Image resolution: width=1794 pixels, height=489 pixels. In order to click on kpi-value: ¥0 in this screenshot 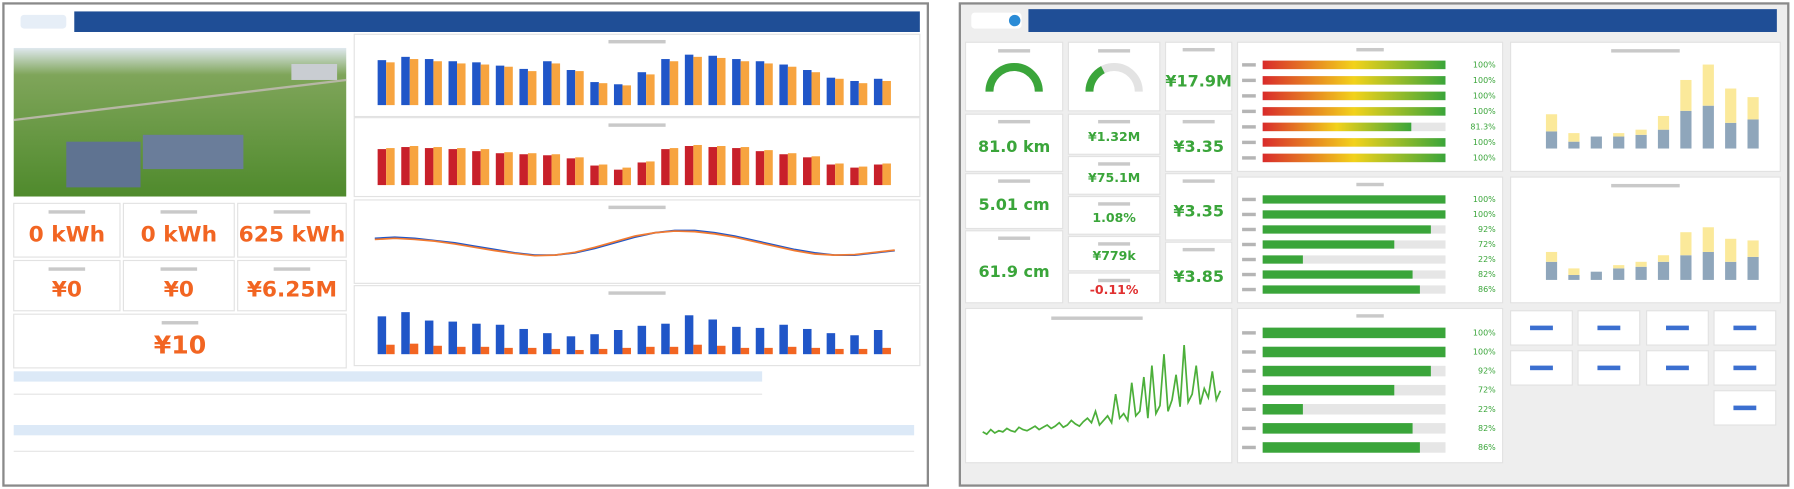, I will do `click(179, 290)`.